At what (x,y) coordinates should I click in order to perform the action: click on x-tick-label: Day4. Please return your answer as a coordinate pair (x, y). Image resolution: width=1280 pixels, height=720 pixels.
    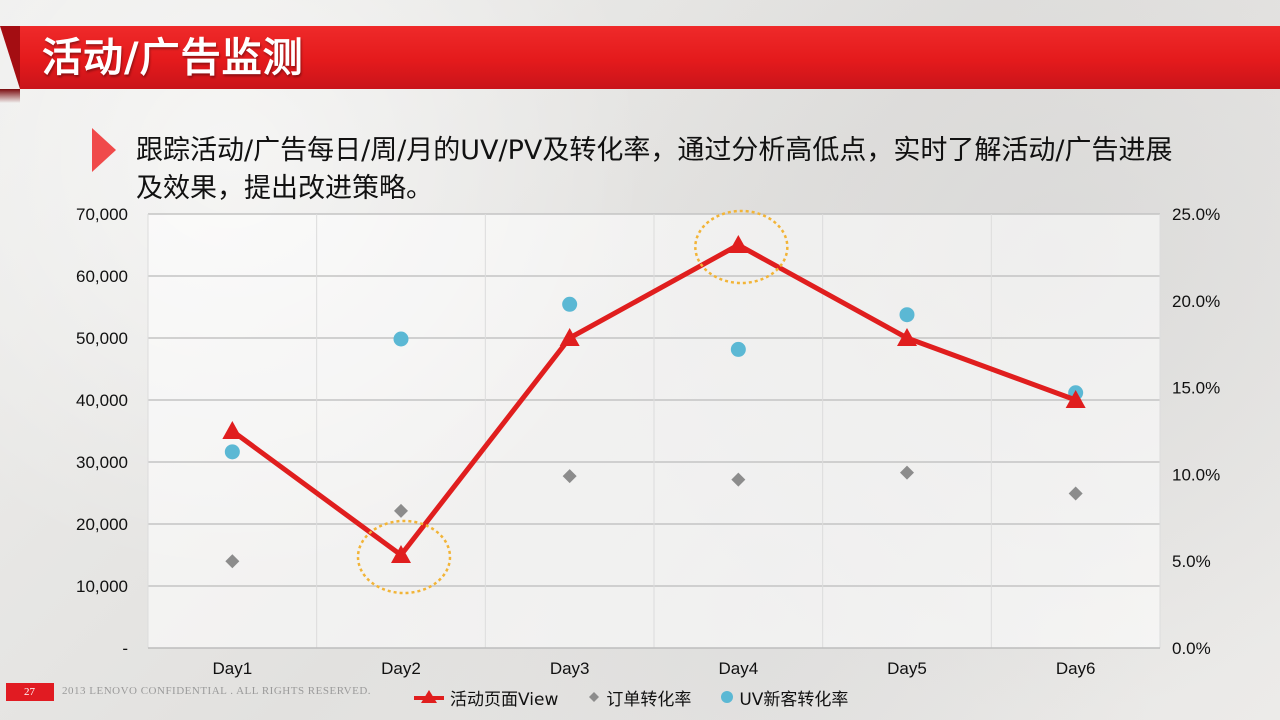
    Looking at the image, I should click on (738, 668).